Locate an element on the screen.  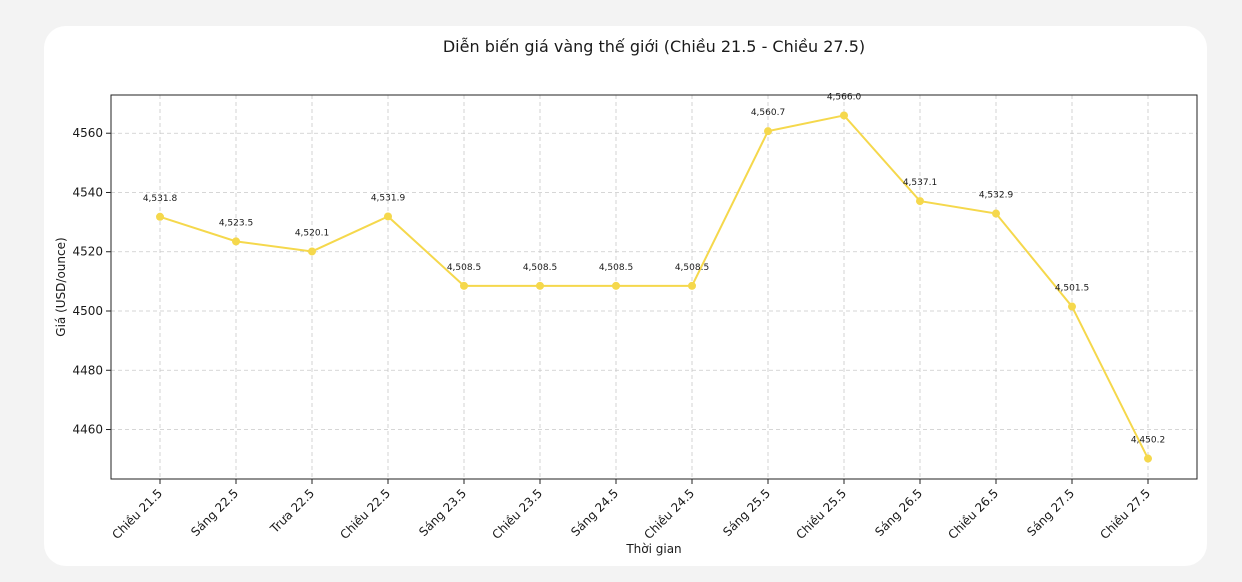
x-tick-label: Sáng 23.5 is located at coordinates (442, 512).